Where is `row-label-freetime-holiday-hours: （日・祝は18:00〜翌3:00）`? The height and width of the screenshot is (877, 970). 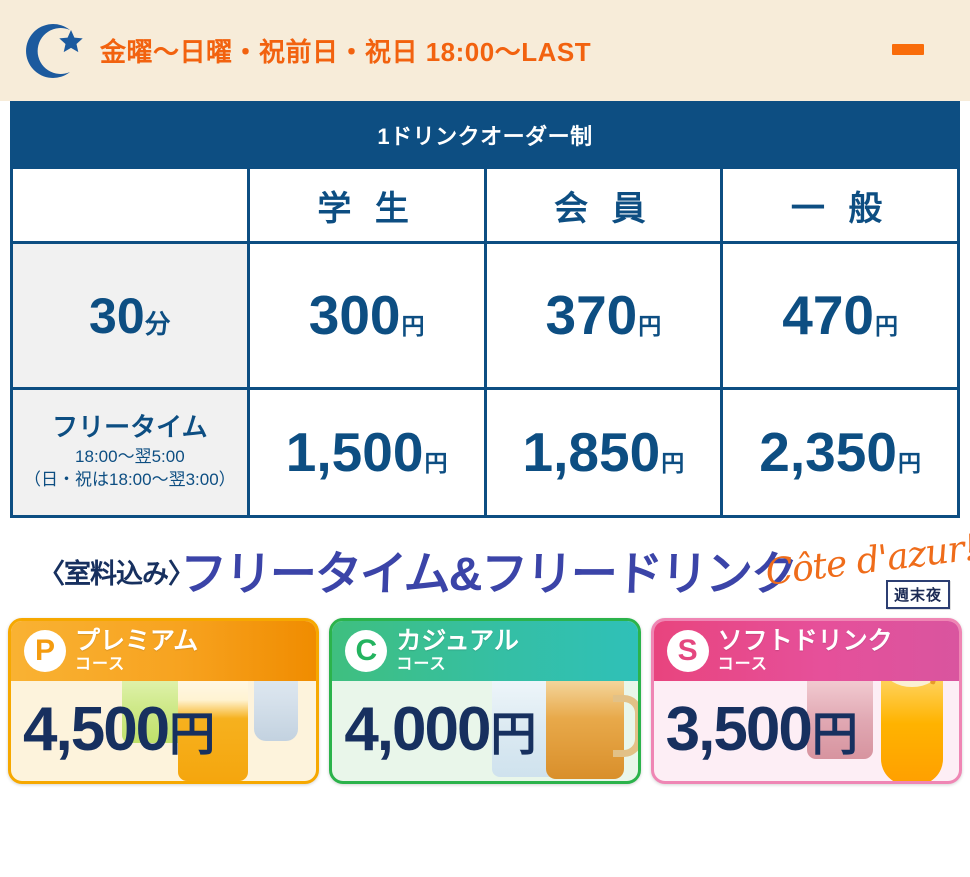 row-label-freetime-holiday-hours: （日・祝は18:00〜翌3:00） is located at coordinates (130, 479).